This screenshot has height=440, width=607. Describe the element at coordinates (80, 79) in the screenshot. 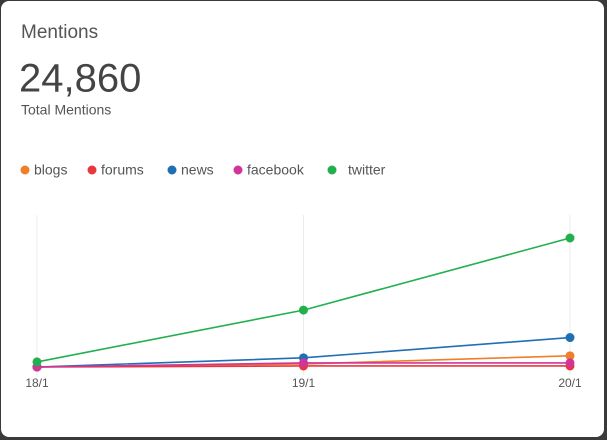

I see `total-value: 24,860` at that location.